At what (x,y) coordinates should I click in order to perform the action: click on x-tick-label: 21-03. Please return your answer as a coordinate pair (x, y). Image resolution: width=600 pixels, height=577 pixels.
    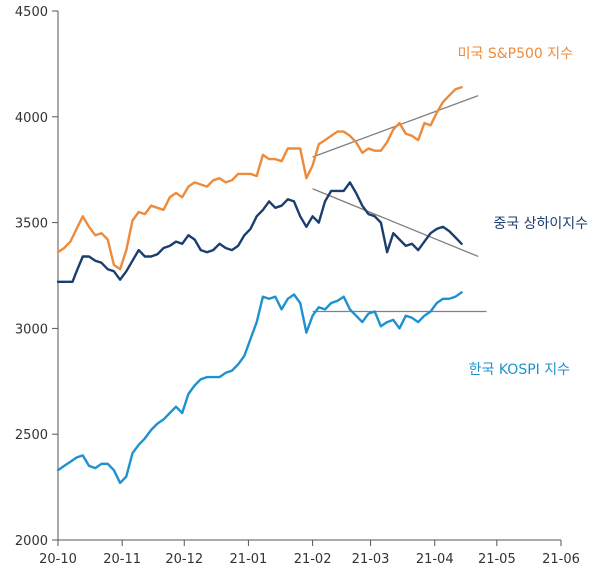
    Looking at the image, I should click on (371, 559).